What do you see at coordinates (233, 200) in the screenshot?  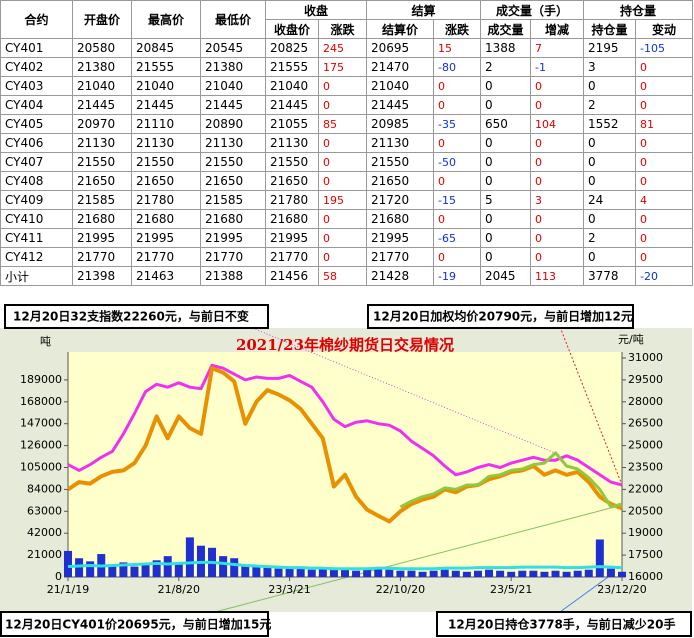 I see `table-cell: 21585` at bounding box center [233, 200].